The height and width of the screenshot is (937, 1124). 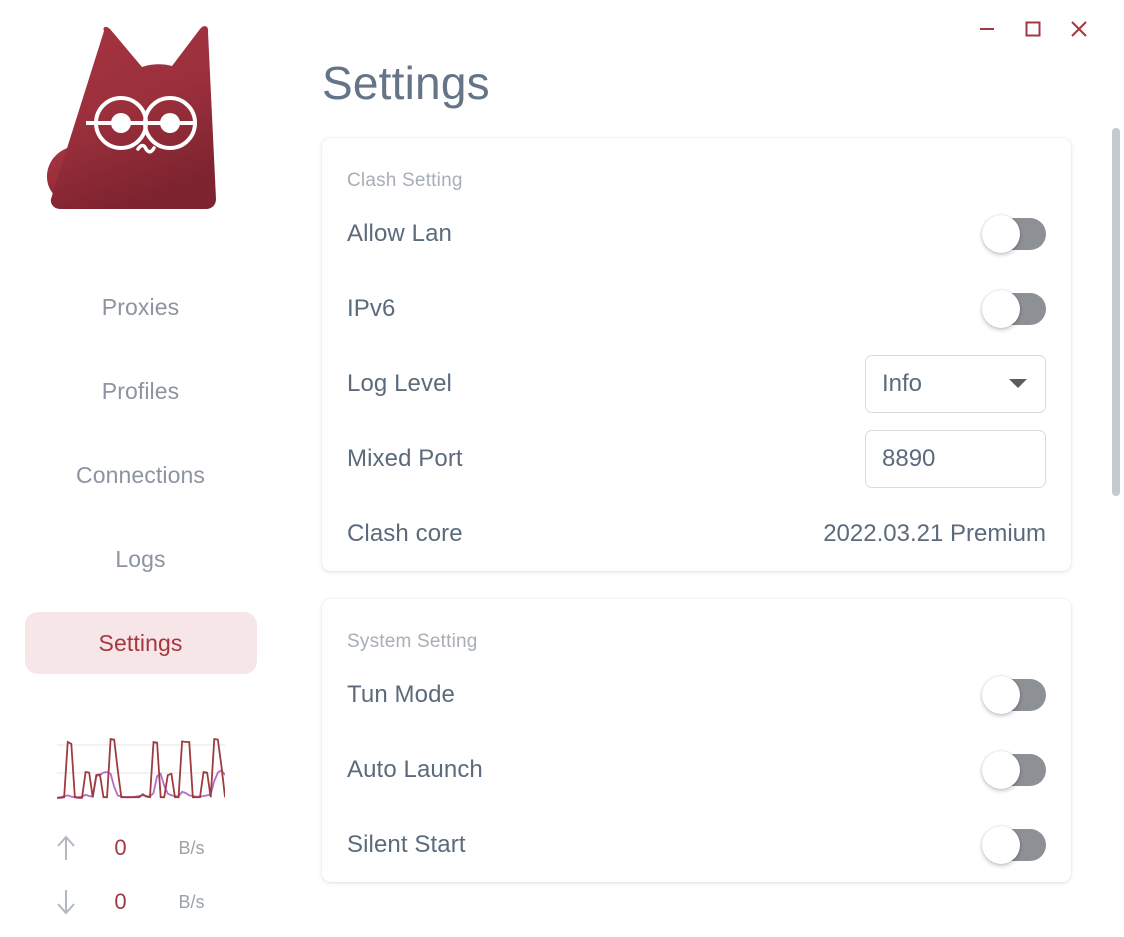 I want to click on app-logo, so click(x=141, y=123).